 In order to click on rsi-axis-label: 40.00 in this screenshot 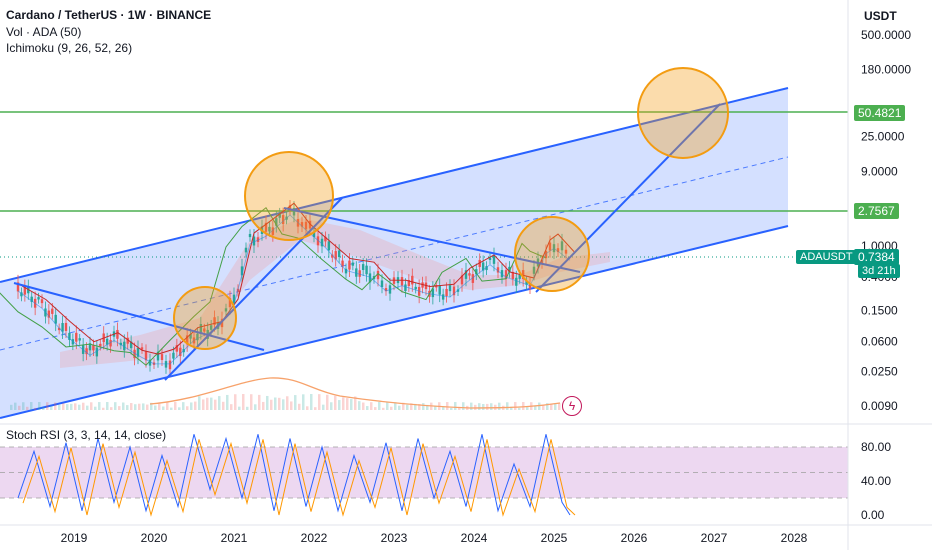, I will do `click(876, 481)`.